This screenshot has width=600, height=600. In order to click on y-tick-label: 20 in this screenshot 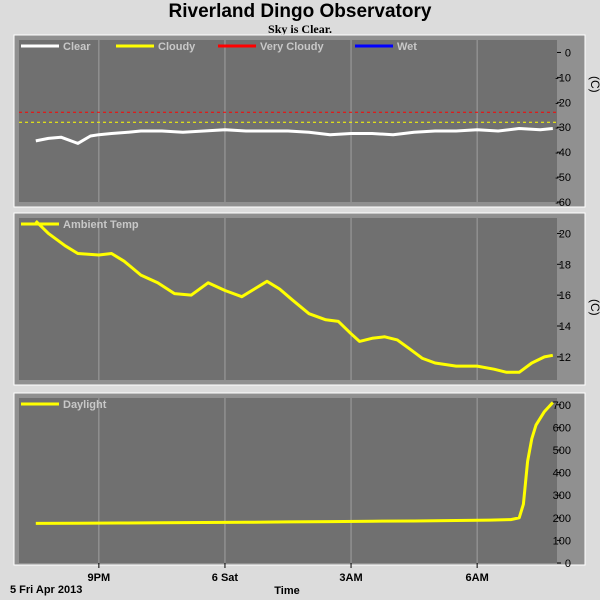, I will do `click(565, 234)`.